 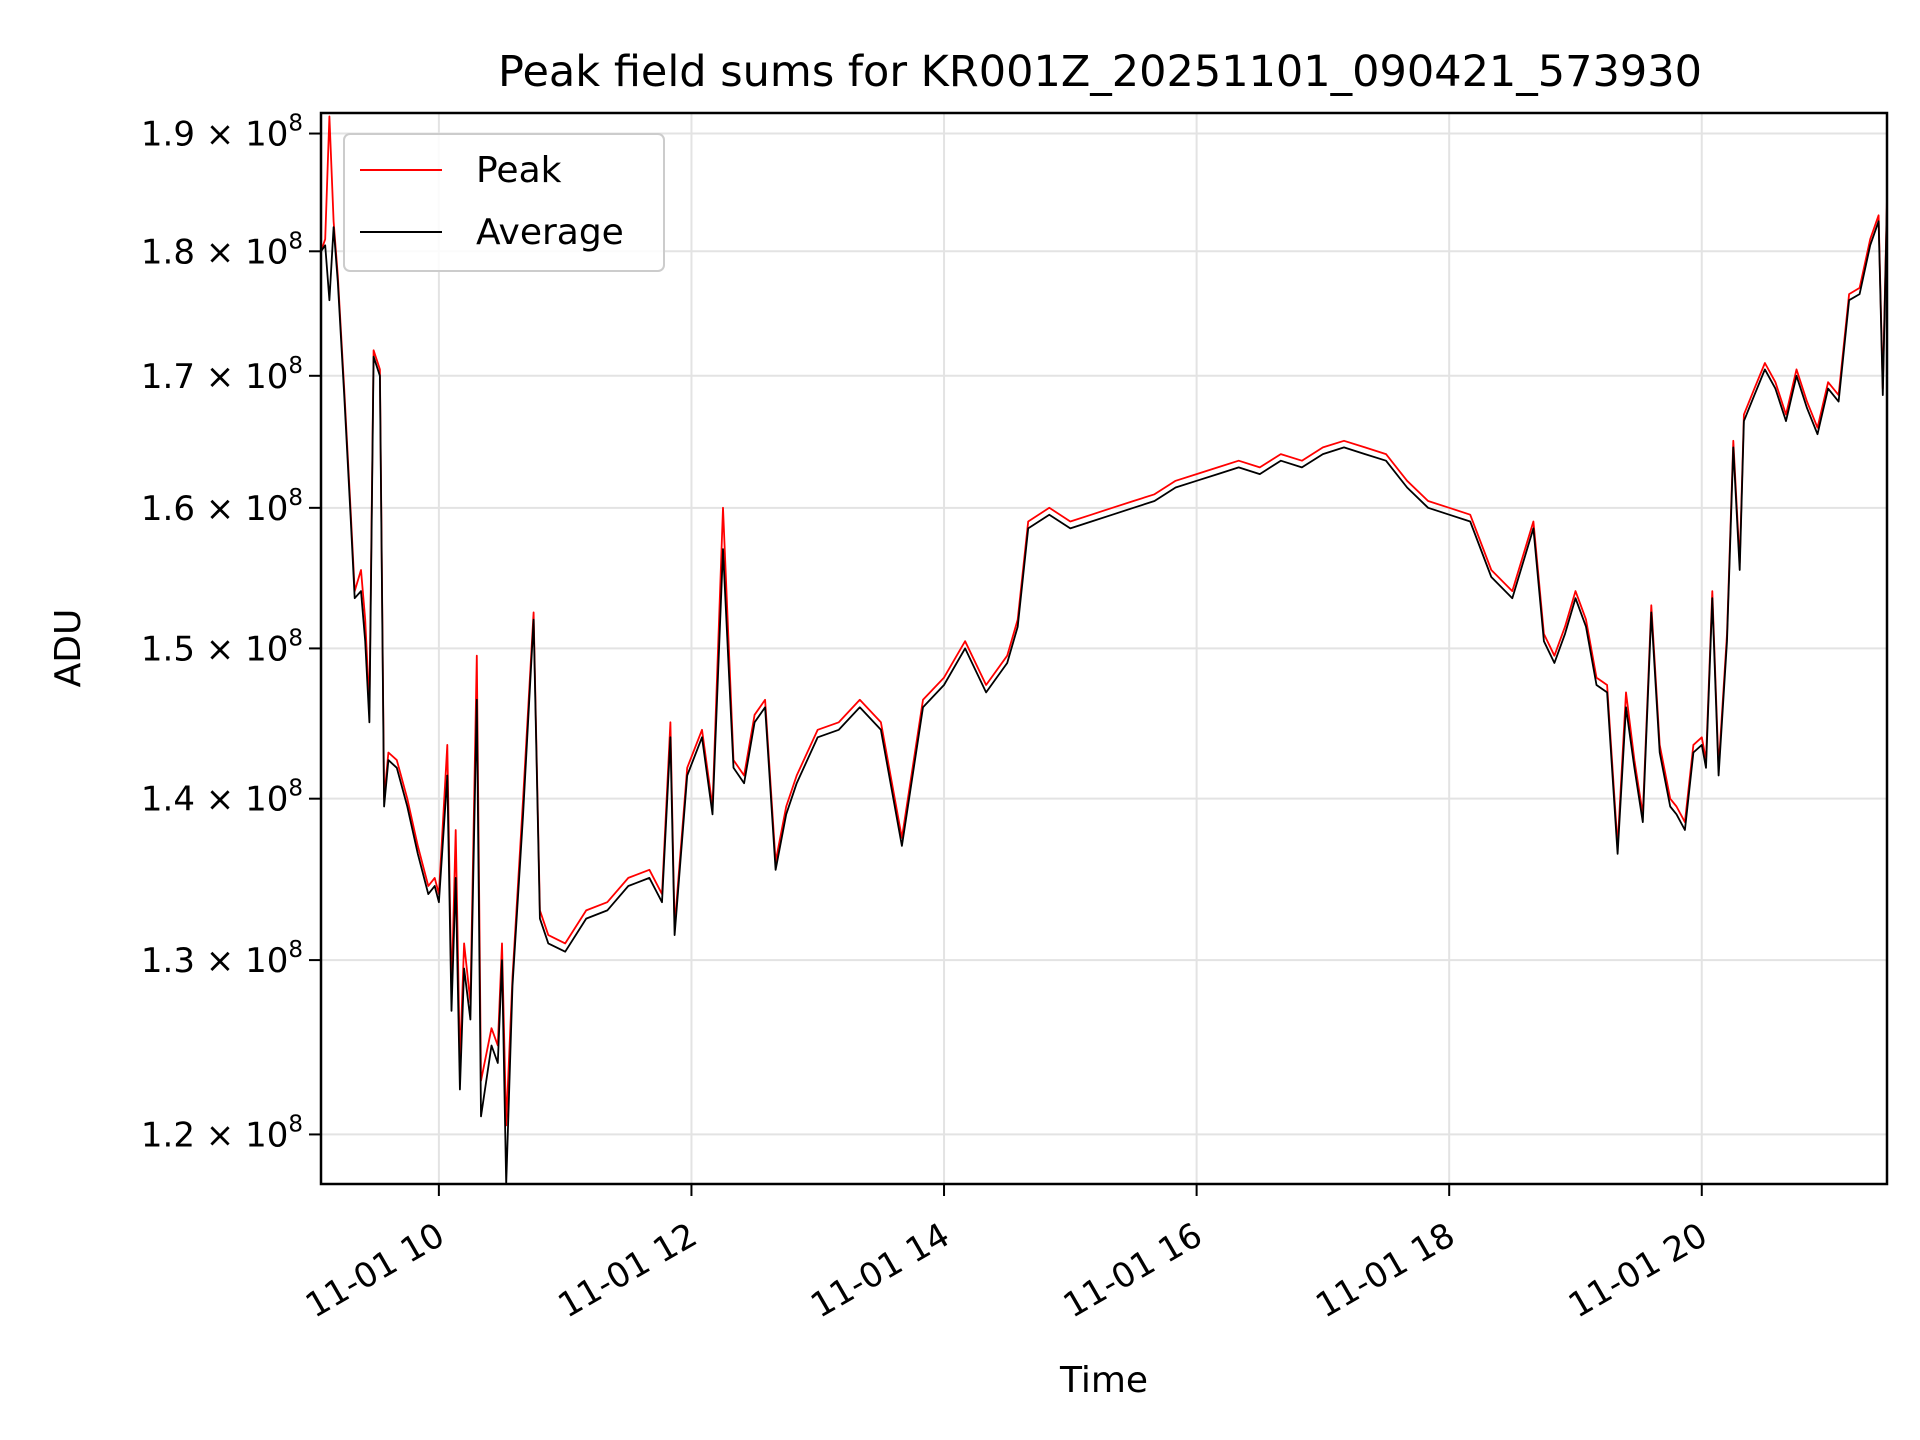 What do you see at coordinates (222, 1133) in the screenshot?
I see `y-tick-label-0: 1.2 × 108` at bounding box center [222, 1133].